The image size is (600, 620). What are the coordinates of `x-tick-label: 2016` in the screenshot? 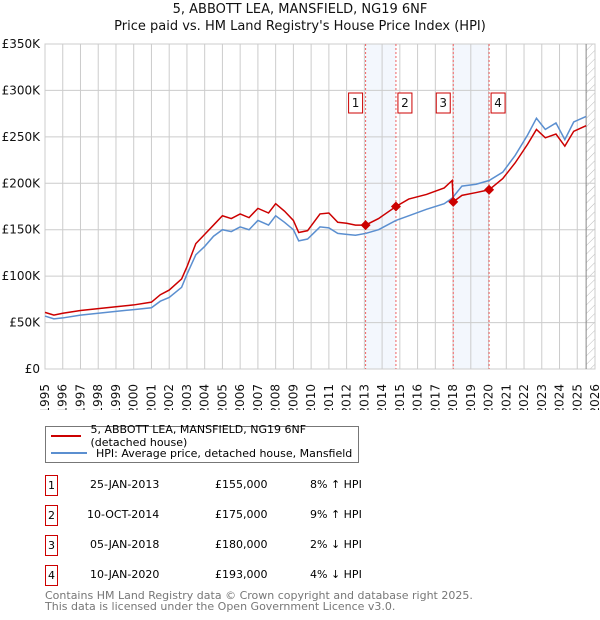 It's located at (418, 397).